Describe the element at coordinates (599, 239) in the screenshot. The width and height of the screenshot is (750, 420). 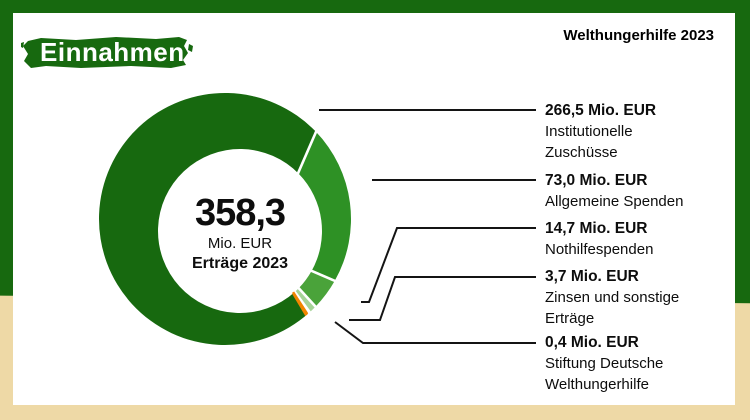
I see `segment-label-3: 14,7 Mio. EUR Nothilfespenden` at that location.